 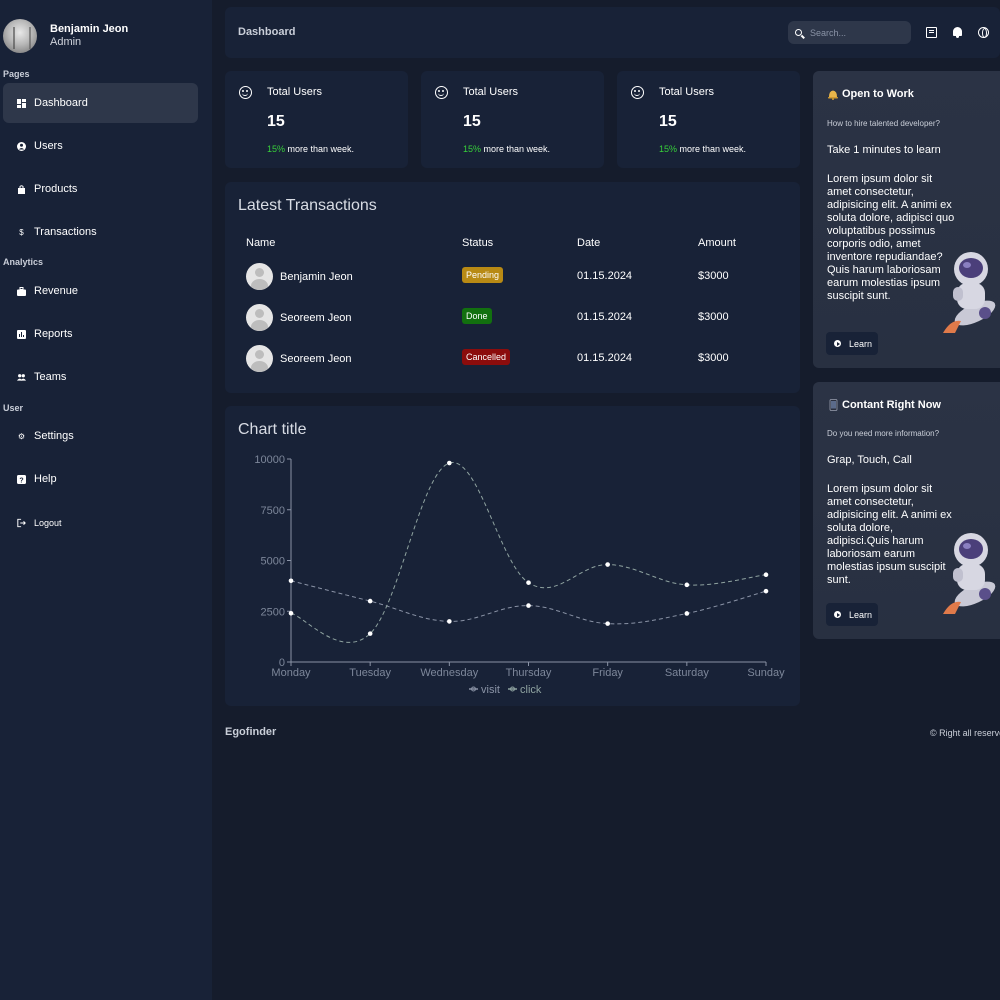 What do you see at coordinates (316, 276) in the screenshot?
I see `transaction-name: Benjamin Jeon` at bounding box center [316, 276].